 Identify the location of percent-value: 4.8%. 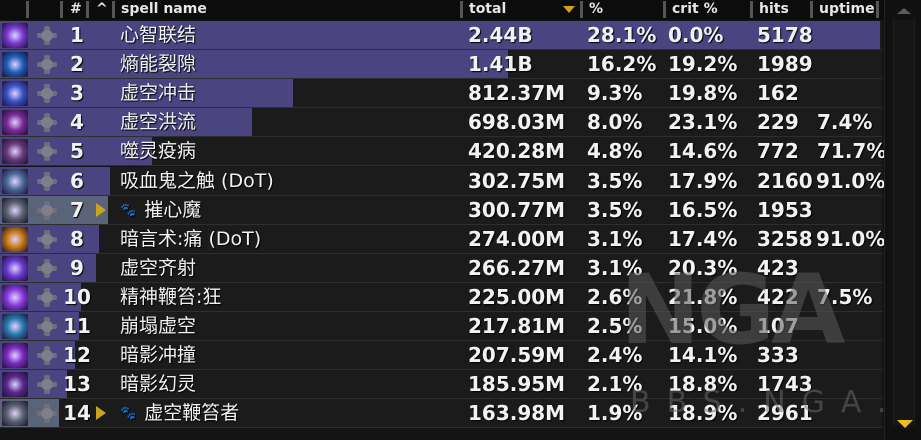
(615, 151).